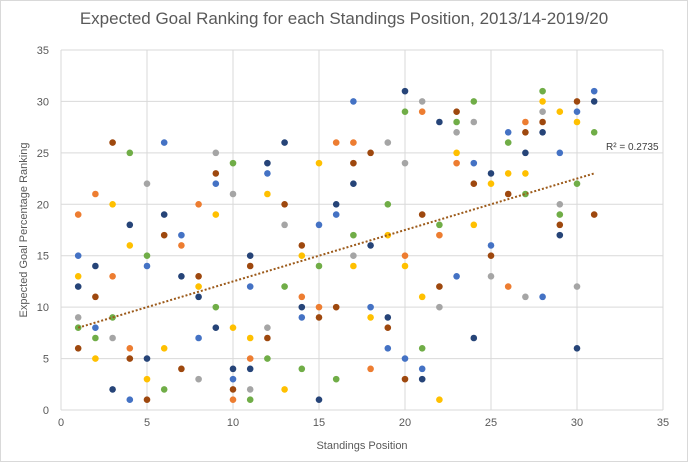 This screenshot has width=688, height=462. I want to click on x-tick-label: 5, so click(147, 423).